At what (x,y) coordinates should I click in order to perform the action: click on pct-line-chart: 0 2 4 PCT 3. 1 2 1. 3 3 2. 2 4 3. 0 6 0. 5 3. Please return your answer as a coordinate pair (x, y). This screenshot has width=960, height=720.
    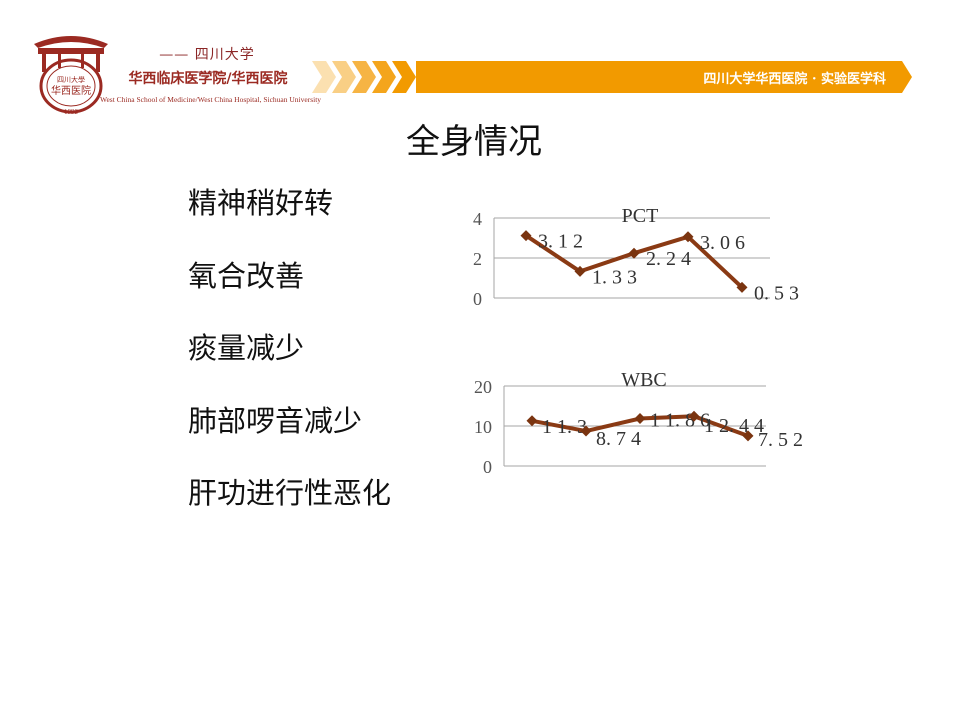
    Looking at the image, I should click on (636, 257).